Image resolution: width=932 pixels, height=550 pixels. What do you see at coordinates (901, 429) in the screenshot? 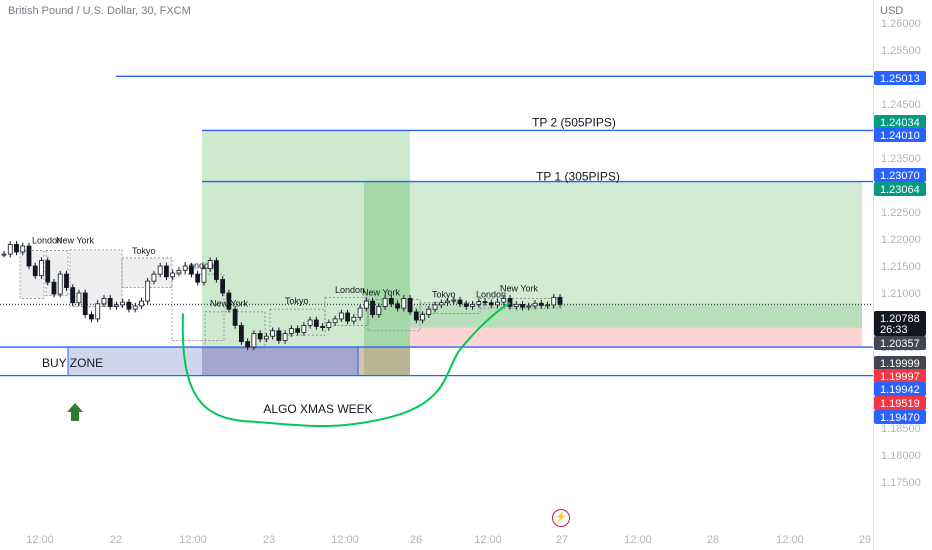
I see `y-tick-label: 1.18500` at bounding box center [901, 429].